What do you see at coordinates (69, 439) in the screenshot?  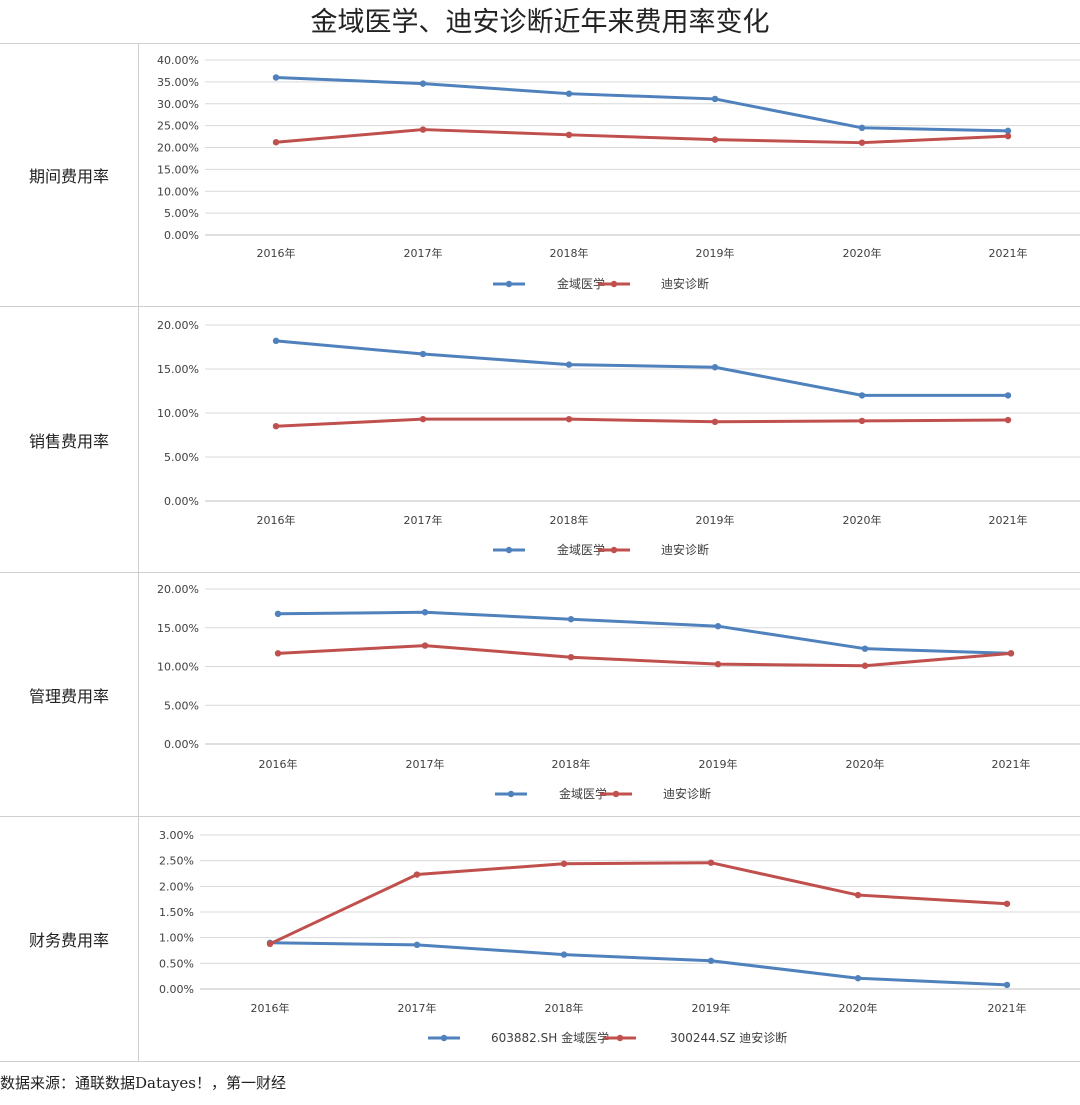 I see `row-label-sales-expense: 销售费用率` at bounding box center [69, 439].